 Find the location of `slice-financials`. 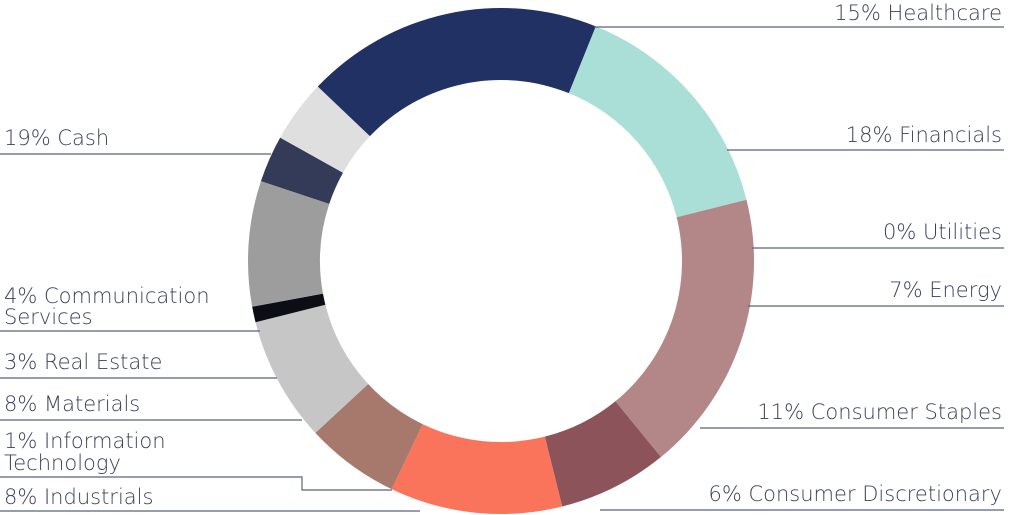

slice-financials is located at coordinates (684, 328).